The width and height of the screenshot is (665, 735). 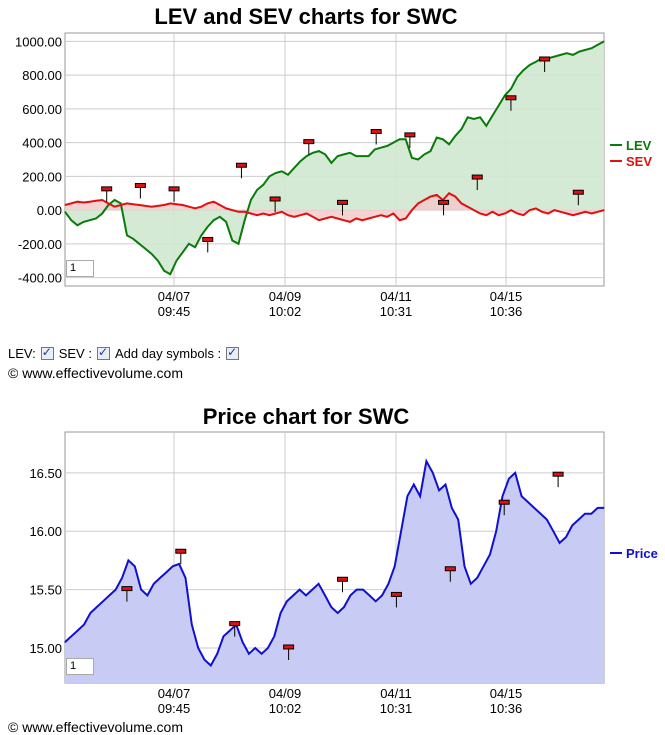 I want to click on series-line-sev, so click(x=334, y=207).